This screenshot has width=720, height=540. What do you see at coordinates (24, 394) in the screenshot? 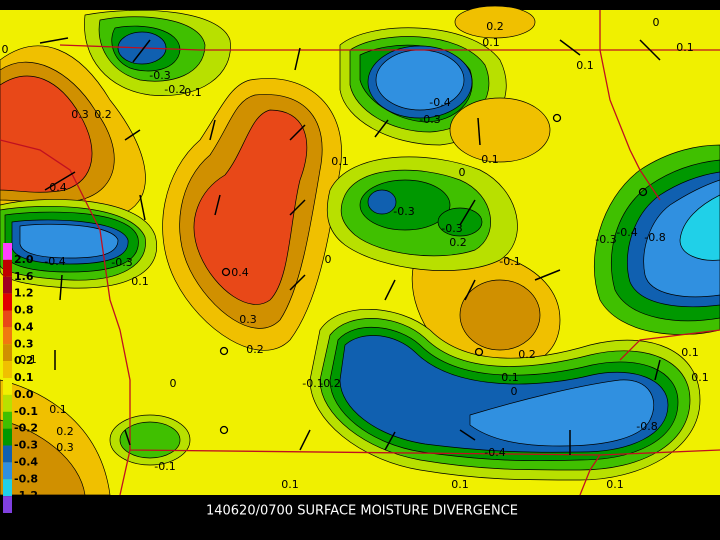
I see `legend-label: 0.0` at bounding box center [24, 394].